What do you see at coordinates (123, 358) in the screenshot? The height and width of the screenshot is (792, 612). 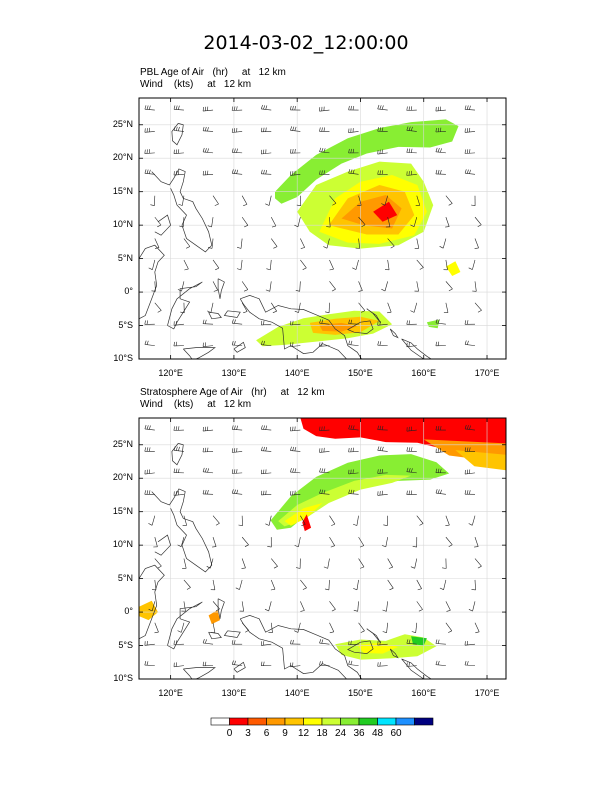 I see `y-tick-label: 10°S` at bounding box center [123, 358].